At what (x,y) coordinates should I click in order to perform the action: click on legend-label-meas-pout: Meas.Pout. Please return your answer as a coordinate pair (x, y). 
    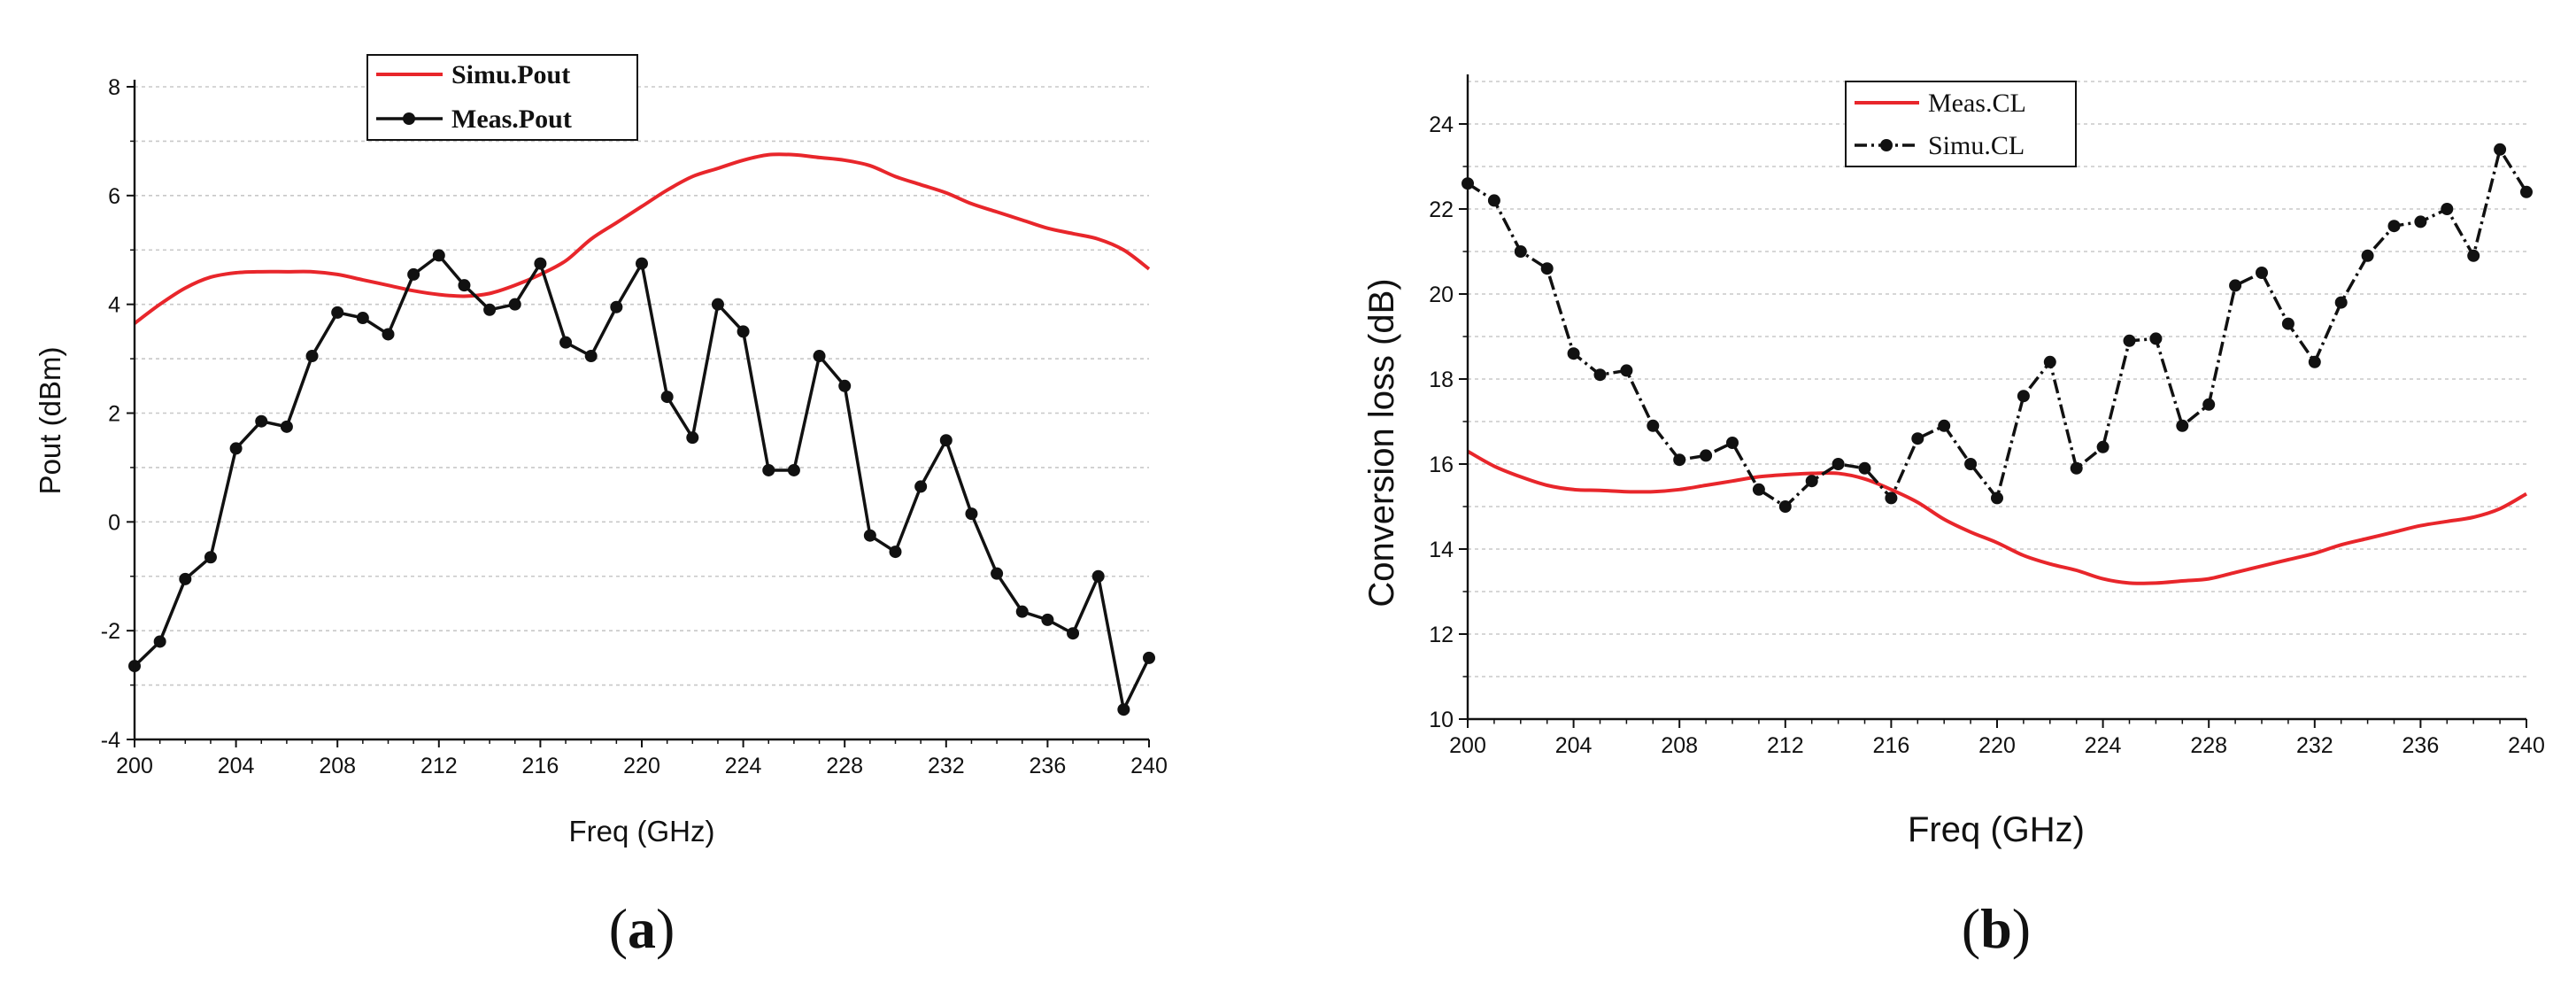
    Looking at the image, I should click on (511, 119).